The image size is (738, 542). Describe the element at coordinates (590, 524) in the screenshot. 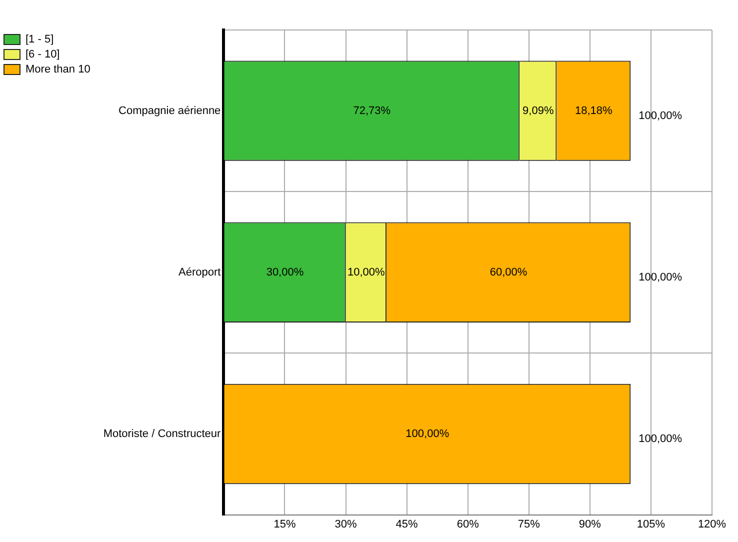

I see `x-tick-label: 90%` at that location.